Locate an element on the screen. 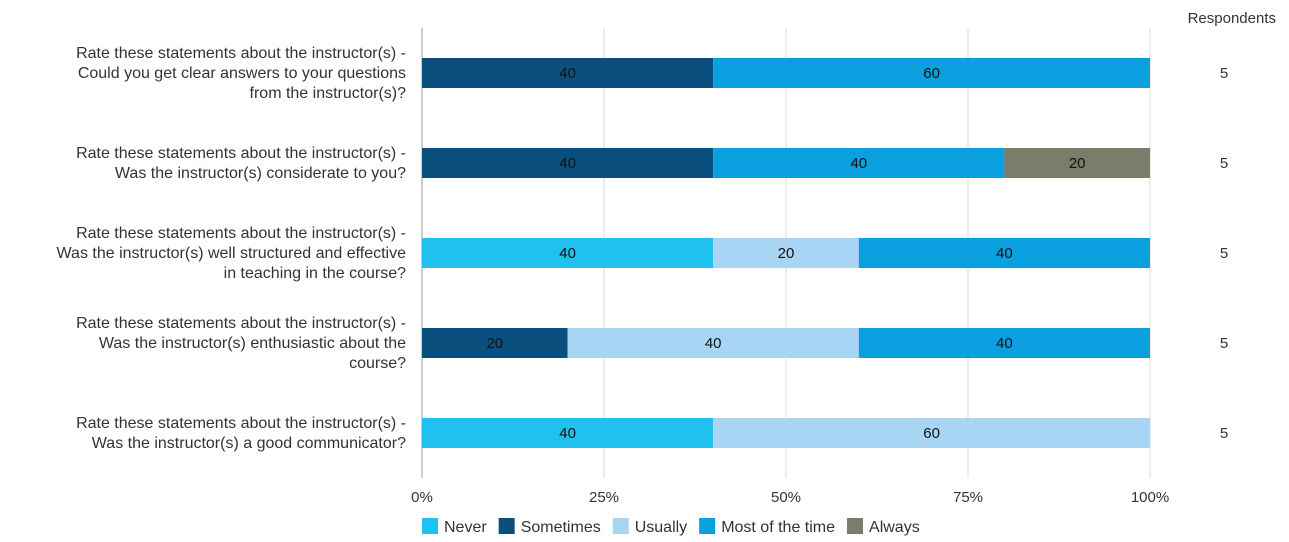 The width and height of the screenshot is (1289, 542). legend-label: Sometimes is located at coordinates (561, 527).